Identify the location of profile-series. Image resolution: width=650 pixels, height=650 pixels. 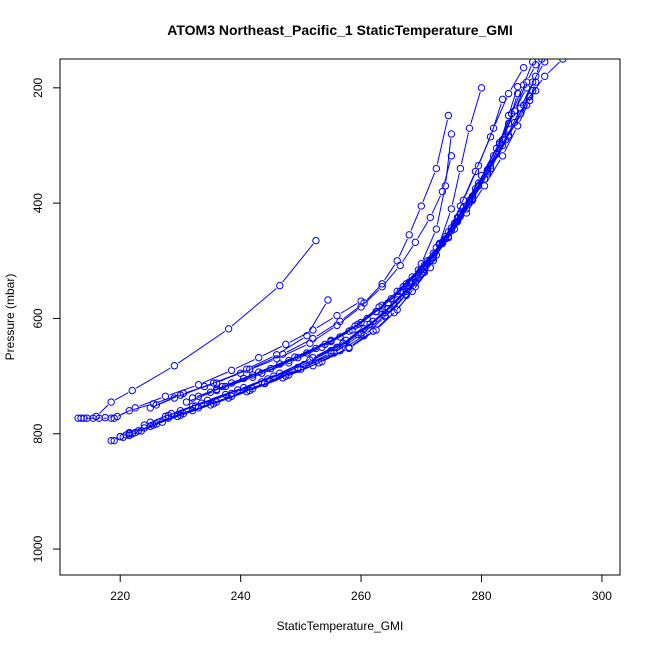
(222, 359).